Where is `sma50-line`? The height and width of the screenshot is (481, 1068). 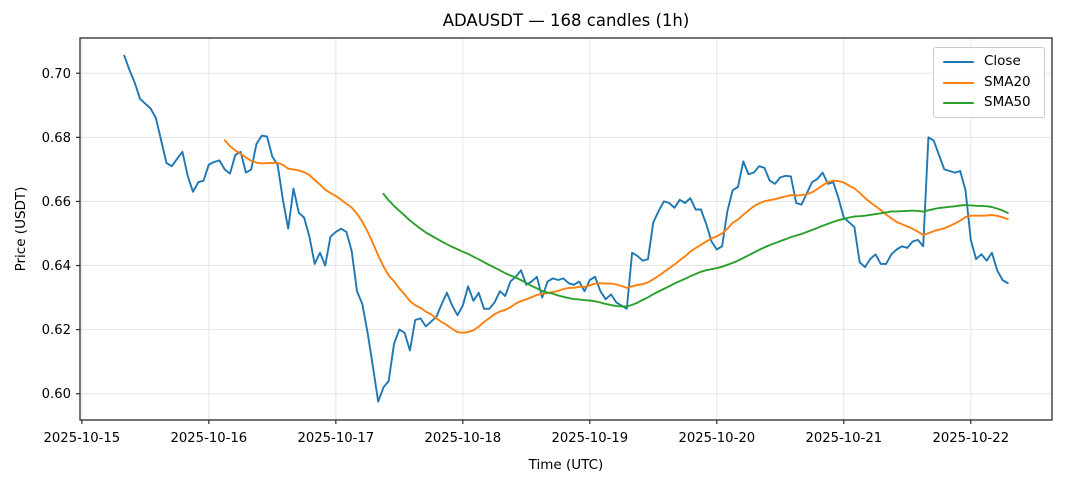
sma50-line is located at coordinates (695, 250).